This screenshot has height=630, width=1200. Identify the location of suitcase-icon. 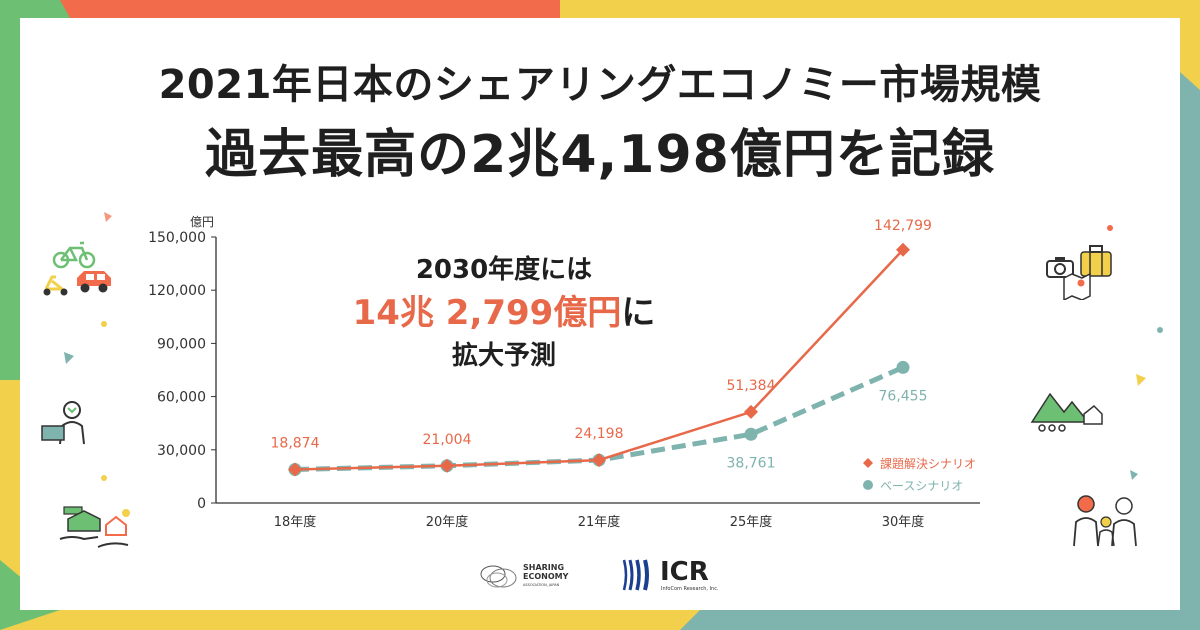
(1096, 261).